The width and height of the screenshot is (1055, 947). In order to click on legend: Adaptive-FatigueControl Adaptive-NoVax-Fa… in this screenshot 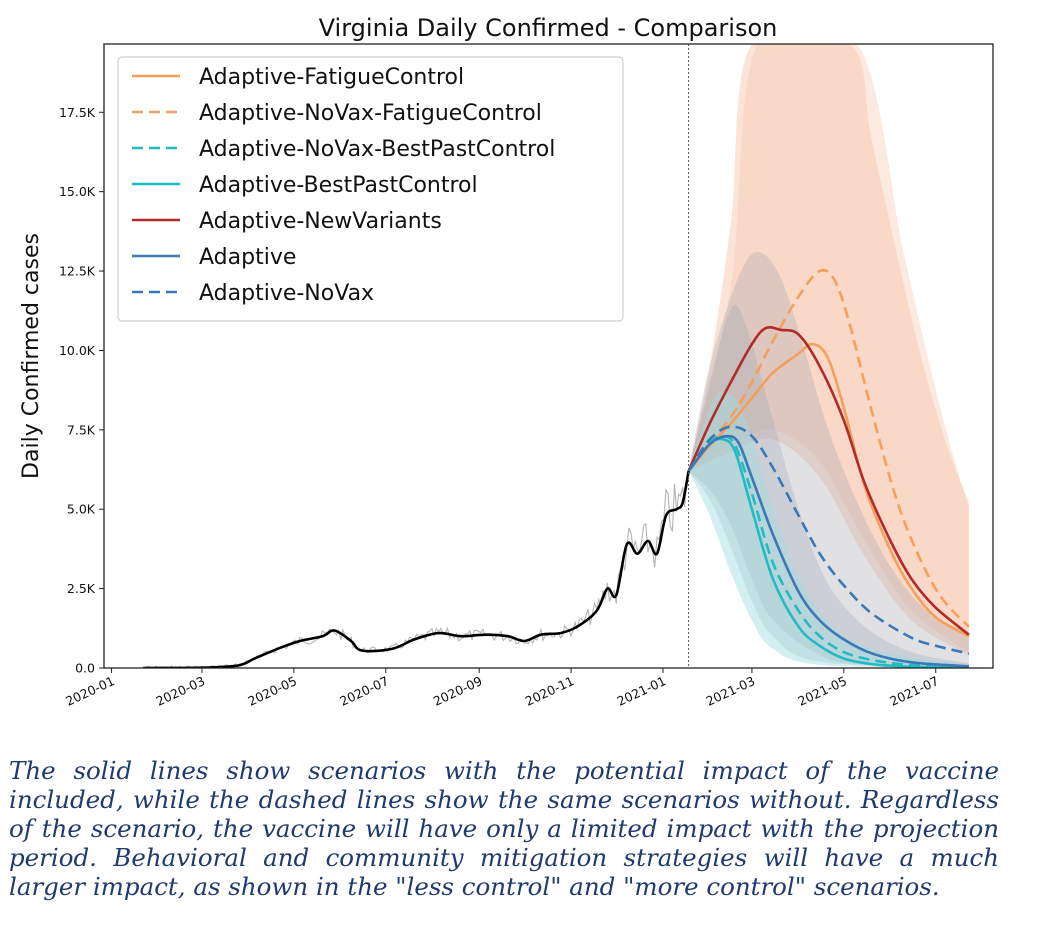, I will do `click(370, 189)`.